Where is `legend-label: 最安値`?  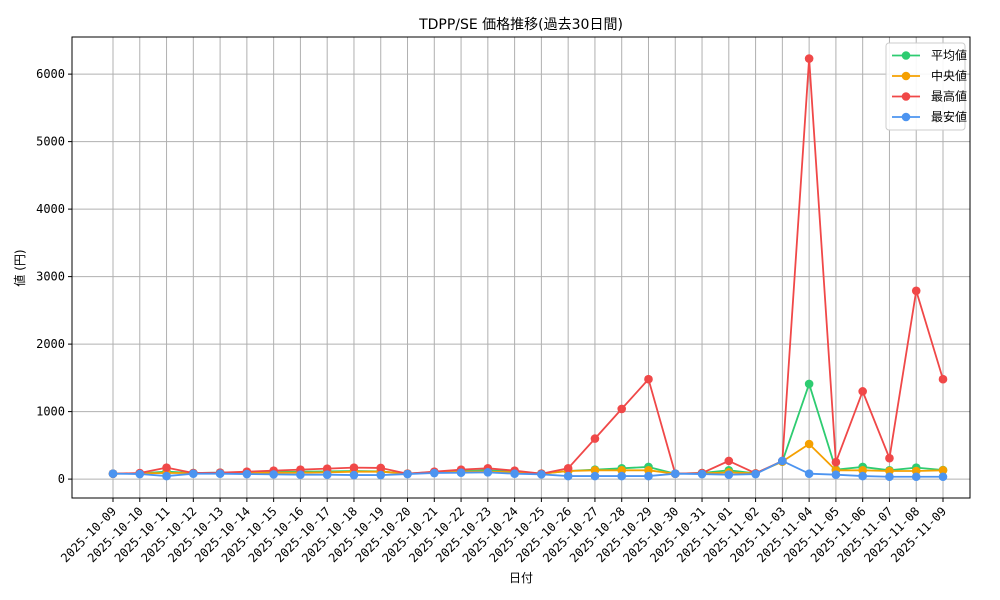 legend-label: 最安値 is located at coordinates (949, 116).